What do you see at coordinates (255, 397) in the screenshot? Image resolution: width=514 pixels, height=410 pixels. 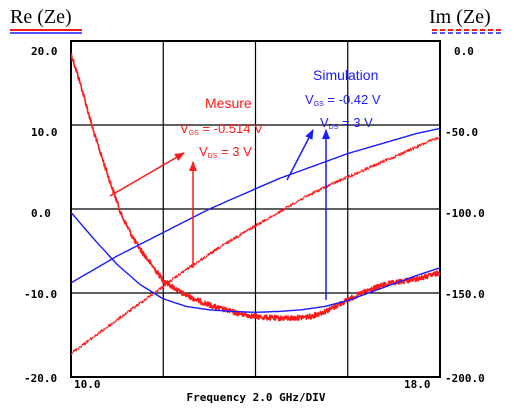 I see `x-axis-label: Frequency 2.0 GHz/DIV` at bounding box center [255, 397].